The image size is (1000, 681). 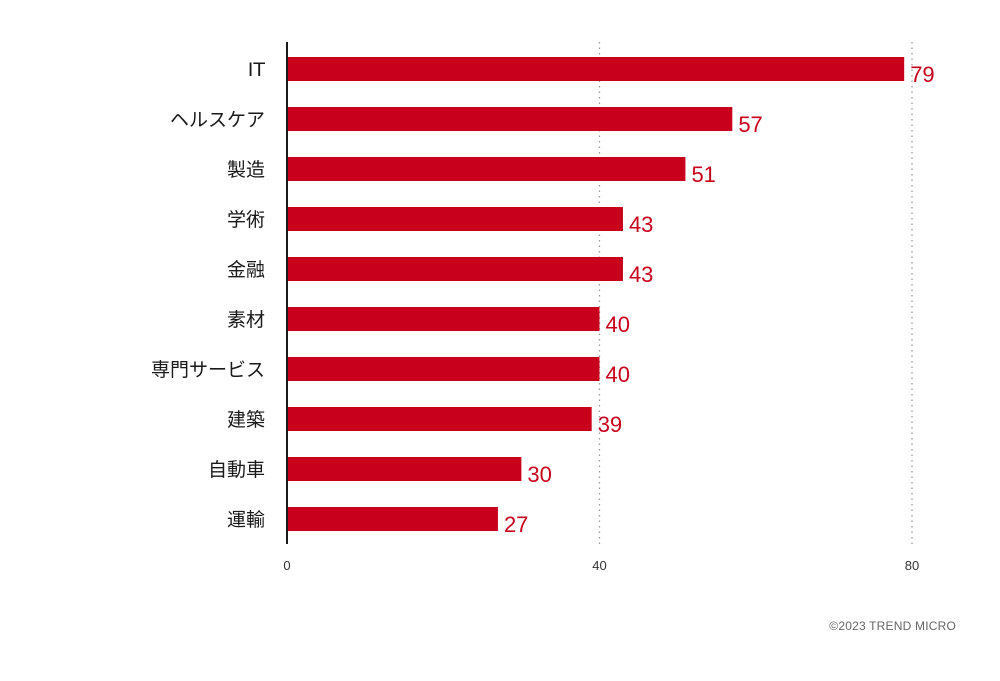 What do you see at coordinates (236, 470) in the screenshot?
I see `category-label: 自動車` at bounding box center [236, 470].